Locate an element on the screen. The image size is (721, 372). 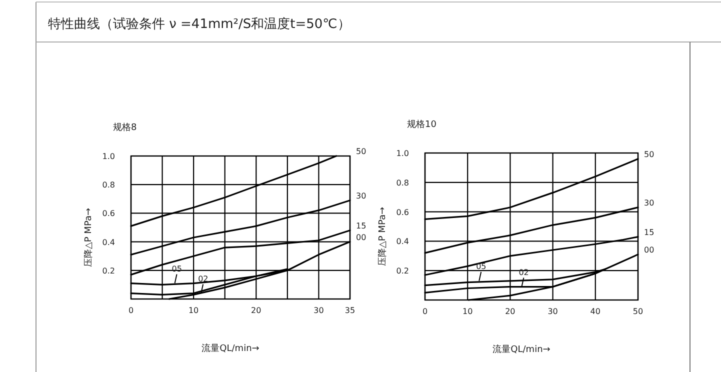
series-label: 50 is located at coordinates (649, 154).